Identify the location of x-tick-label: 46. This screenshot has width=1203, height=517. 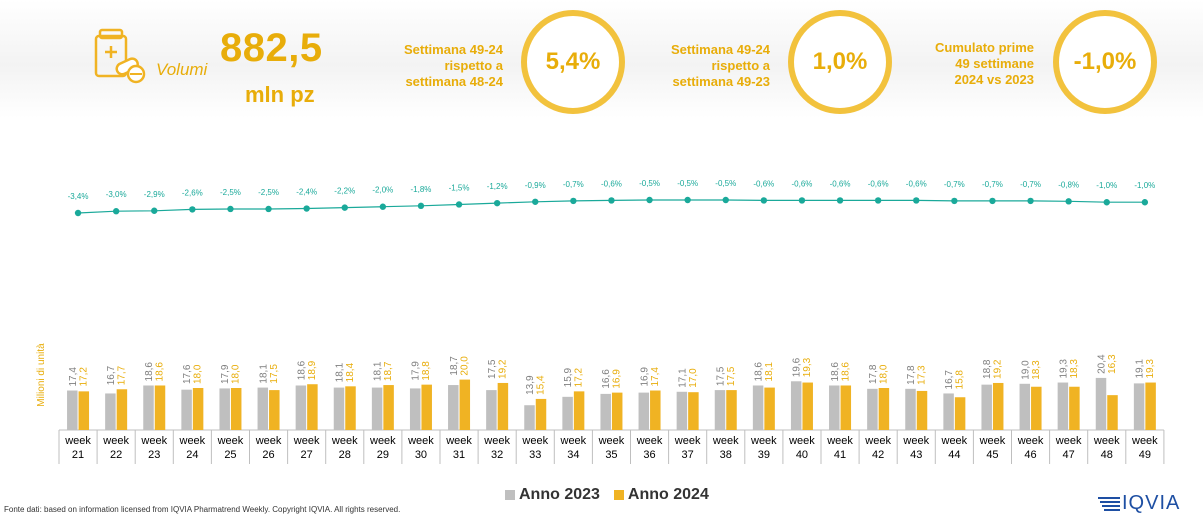
(1030, 455).